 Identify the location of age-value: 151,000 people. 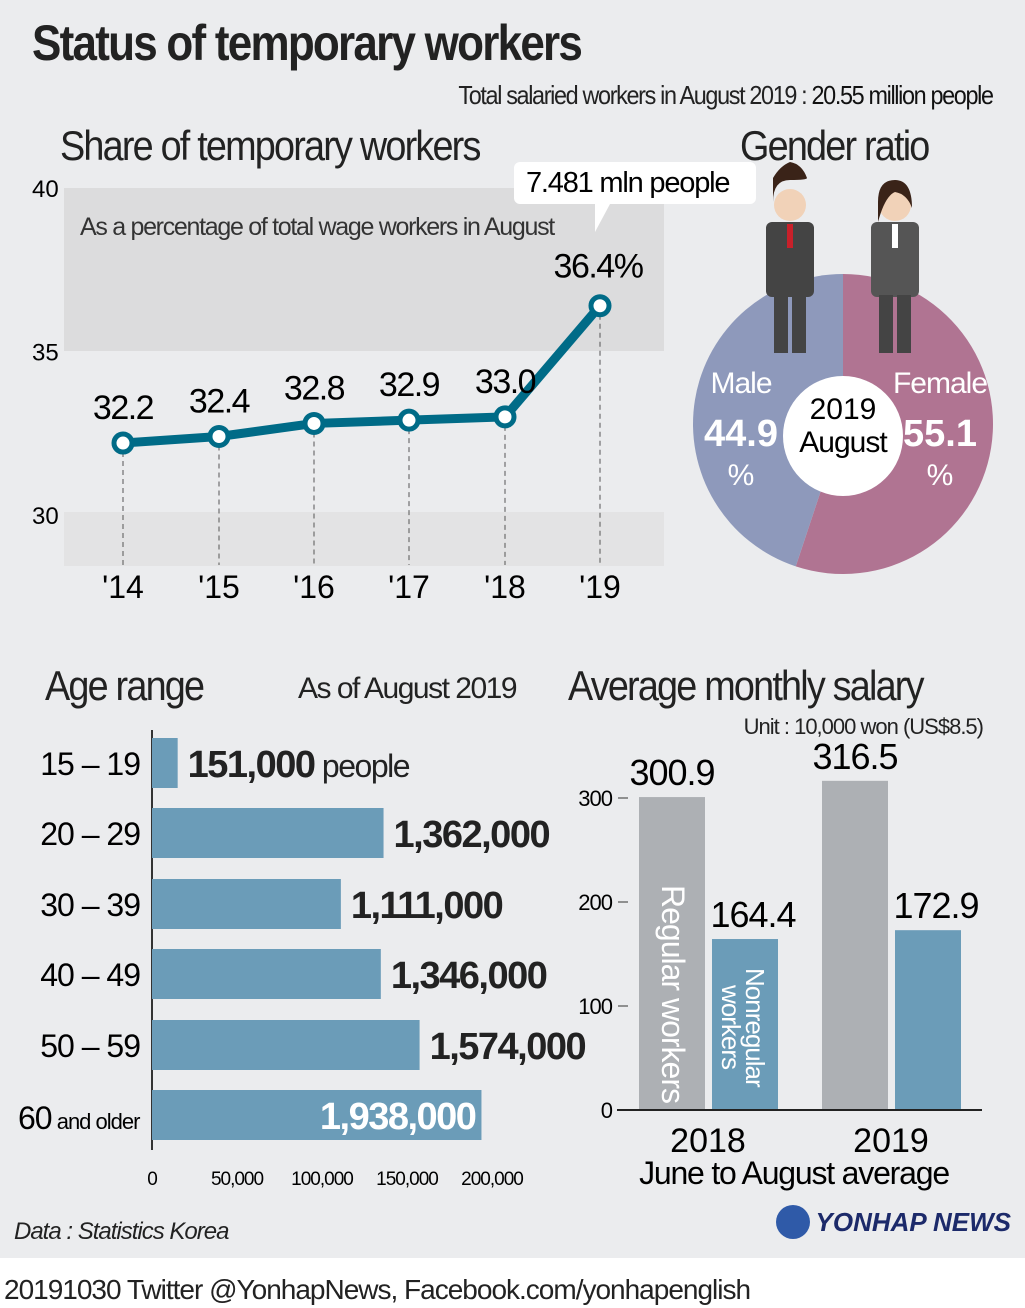
(299, 765).